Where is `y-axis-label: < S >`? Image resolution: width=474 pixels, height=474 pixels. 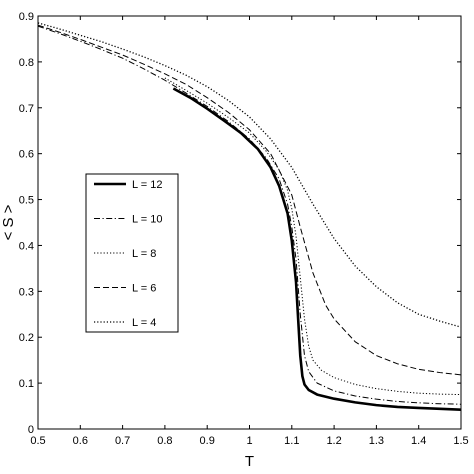
y-axis-label: < S > is located at coordinates (8, 222).